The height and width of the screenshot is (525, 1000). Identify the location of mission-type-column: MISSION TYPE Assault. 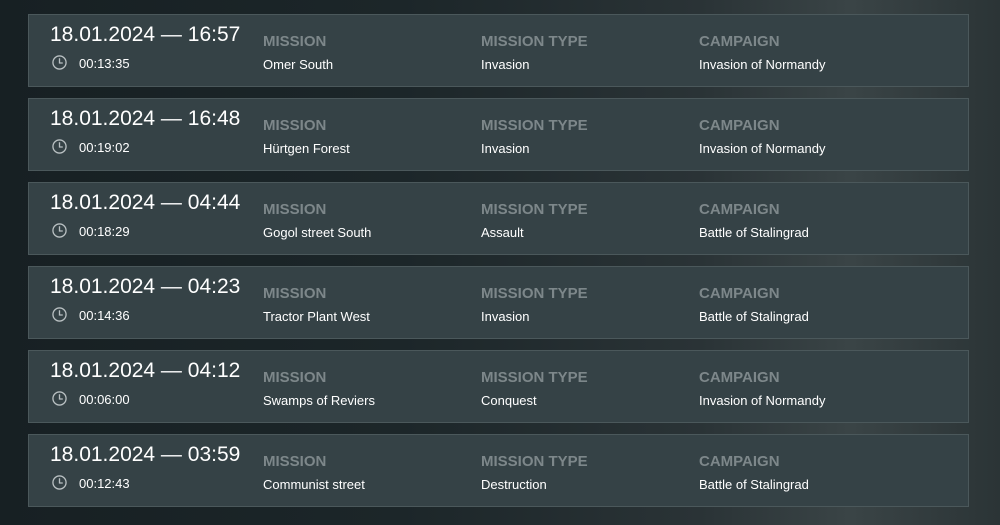
(534, 220).